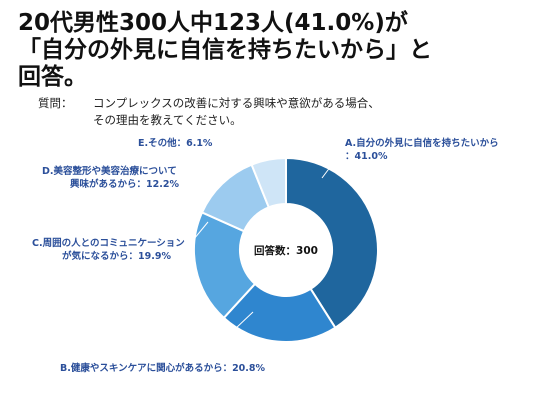 The image size is (536, 402). I want to click on question-label: 質問：, so click(55, 103).